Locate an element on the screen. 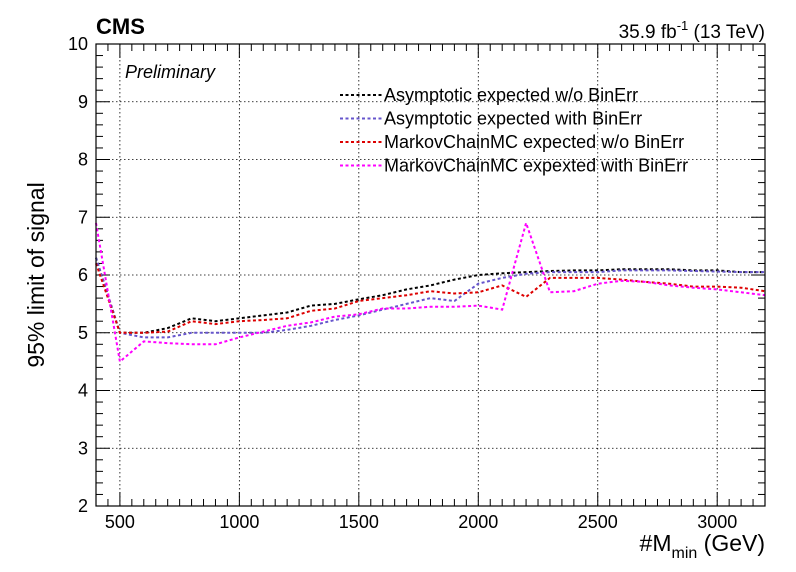  y-tick-label: 2 is located at coordinates (83, 506).